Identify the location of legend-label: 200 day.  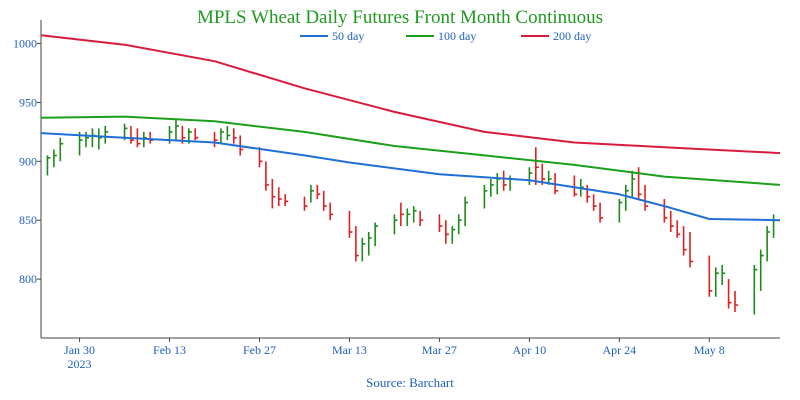
(572, 36).